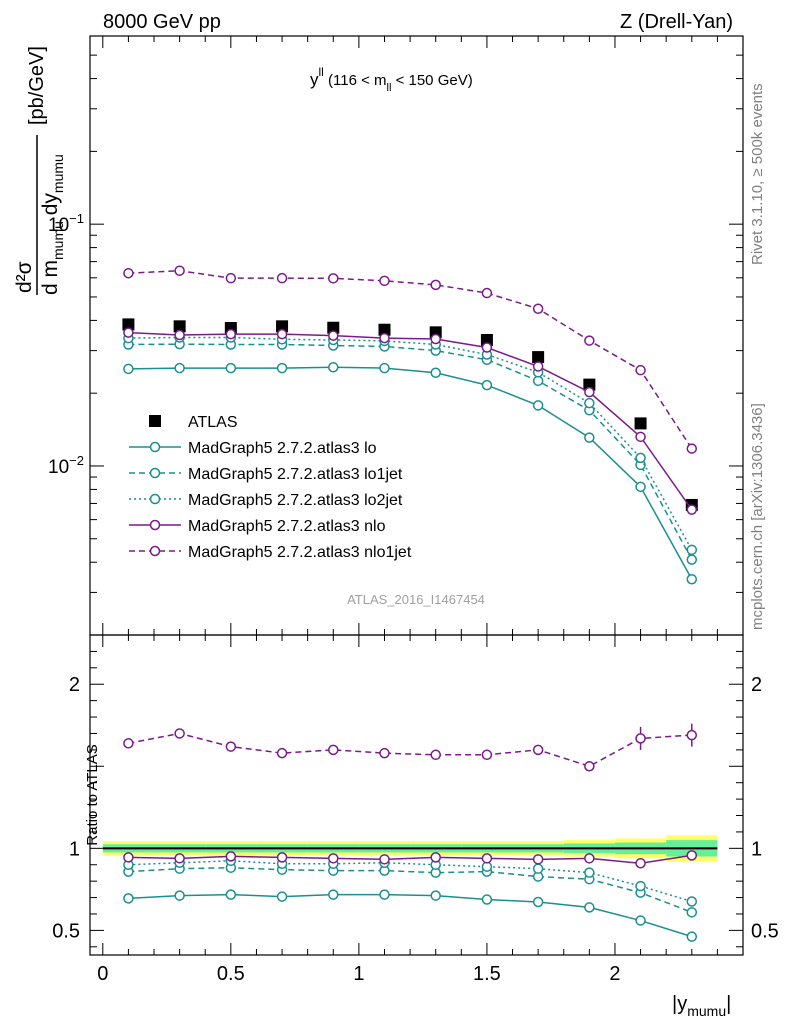 The image size is (786, 1024). Describe the element at coordinates (701, 1006) in the screenshot. I see `x-axis-label: |ymumu|` at that location.